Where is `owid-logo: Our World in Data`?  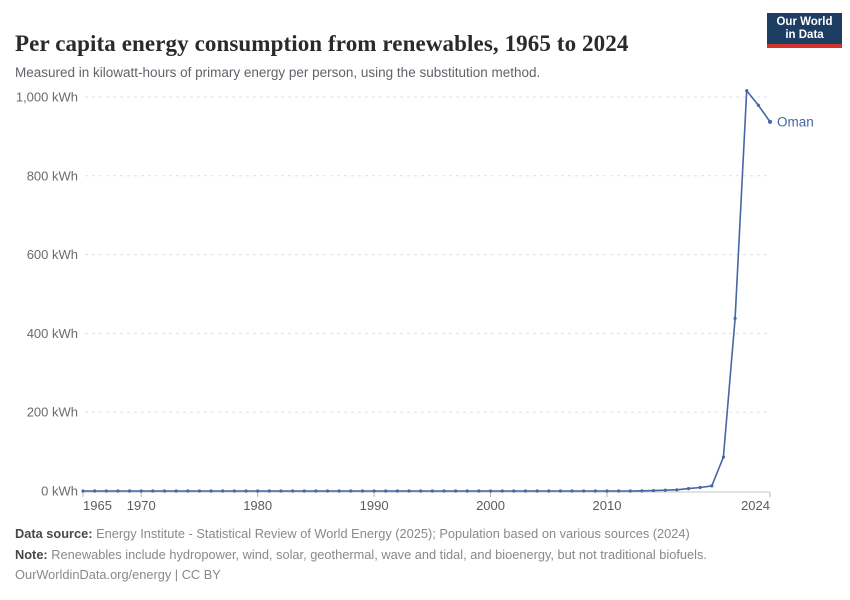 owid-logo: Our World in Data is located at coordinates (804, 31).